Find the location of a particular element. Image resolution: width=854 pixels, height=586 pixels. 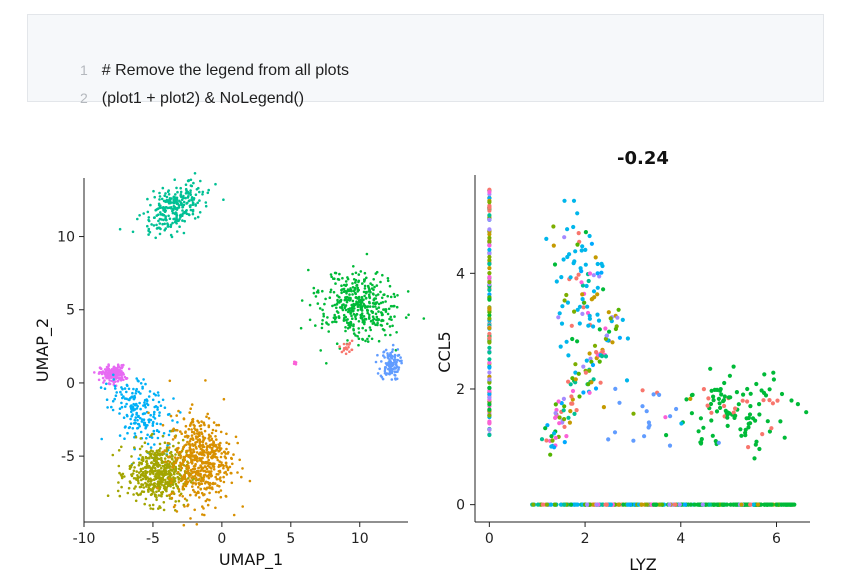

scatter-x-tick-label: 0 is located at coordinates (489, 539).